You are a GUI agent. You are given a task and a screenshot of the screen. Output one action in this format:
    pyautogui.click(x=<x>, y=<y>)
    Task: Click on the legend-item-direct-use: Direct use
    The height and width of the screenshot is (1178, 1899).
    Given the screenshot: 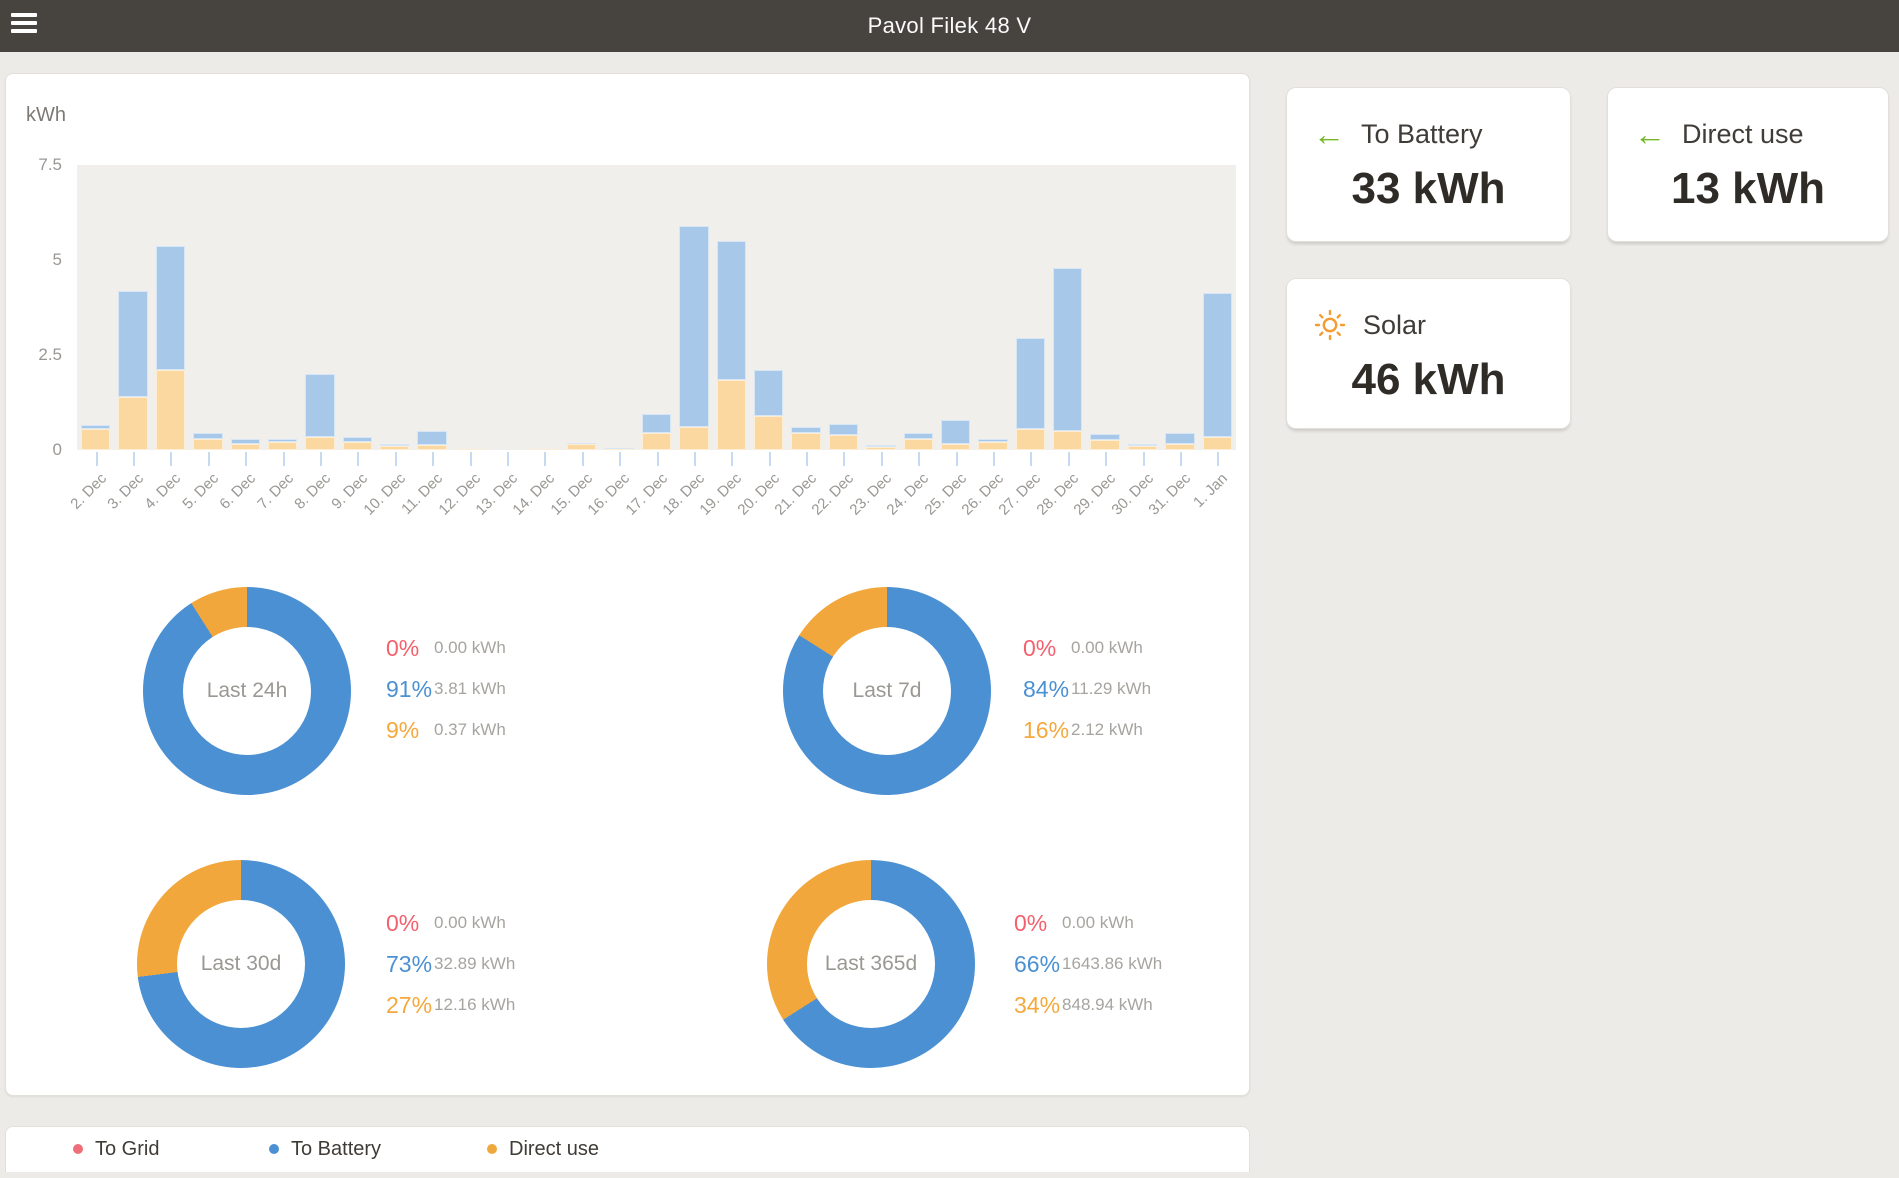 What is the action you would take?
    pyautogui.click(x=543, y=1149)
    